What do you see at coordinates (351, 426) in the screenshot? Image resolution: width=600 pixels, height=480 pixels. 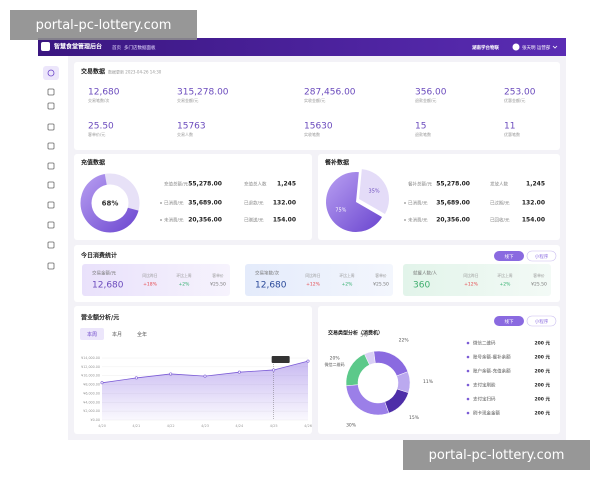 I see `donut-label: 30%` at bounding box center [351, 426].